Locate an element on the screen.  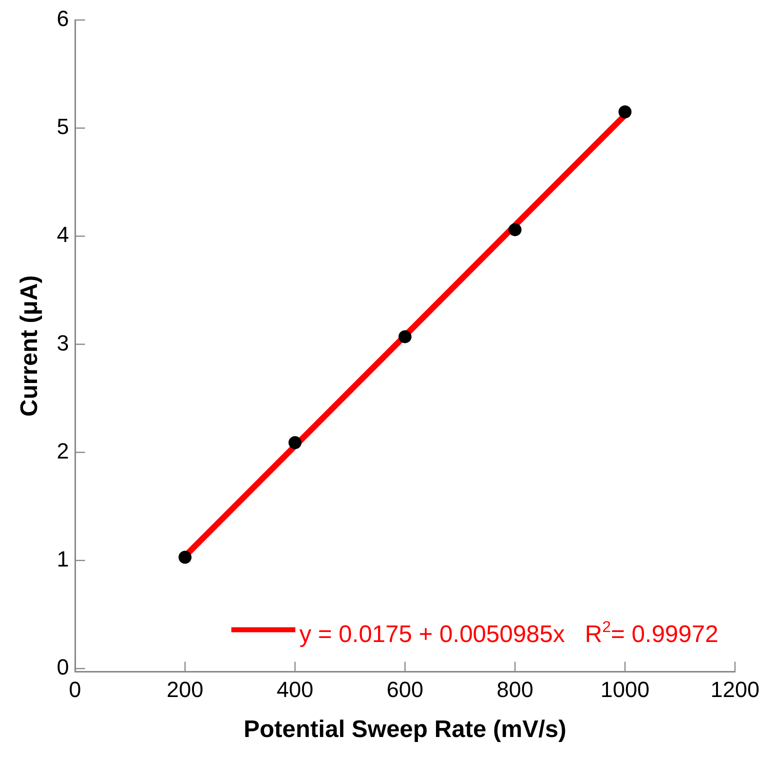
y-tick-label: 0 is located at coordinates (63, 667).